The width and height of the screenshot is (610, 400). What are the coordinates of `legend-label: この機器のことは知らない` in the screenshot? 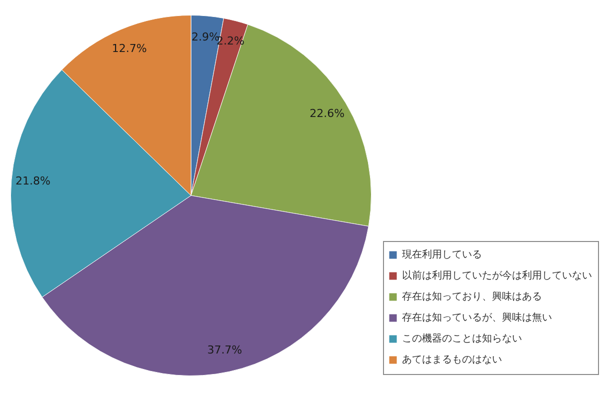 It's located at (462, 338).